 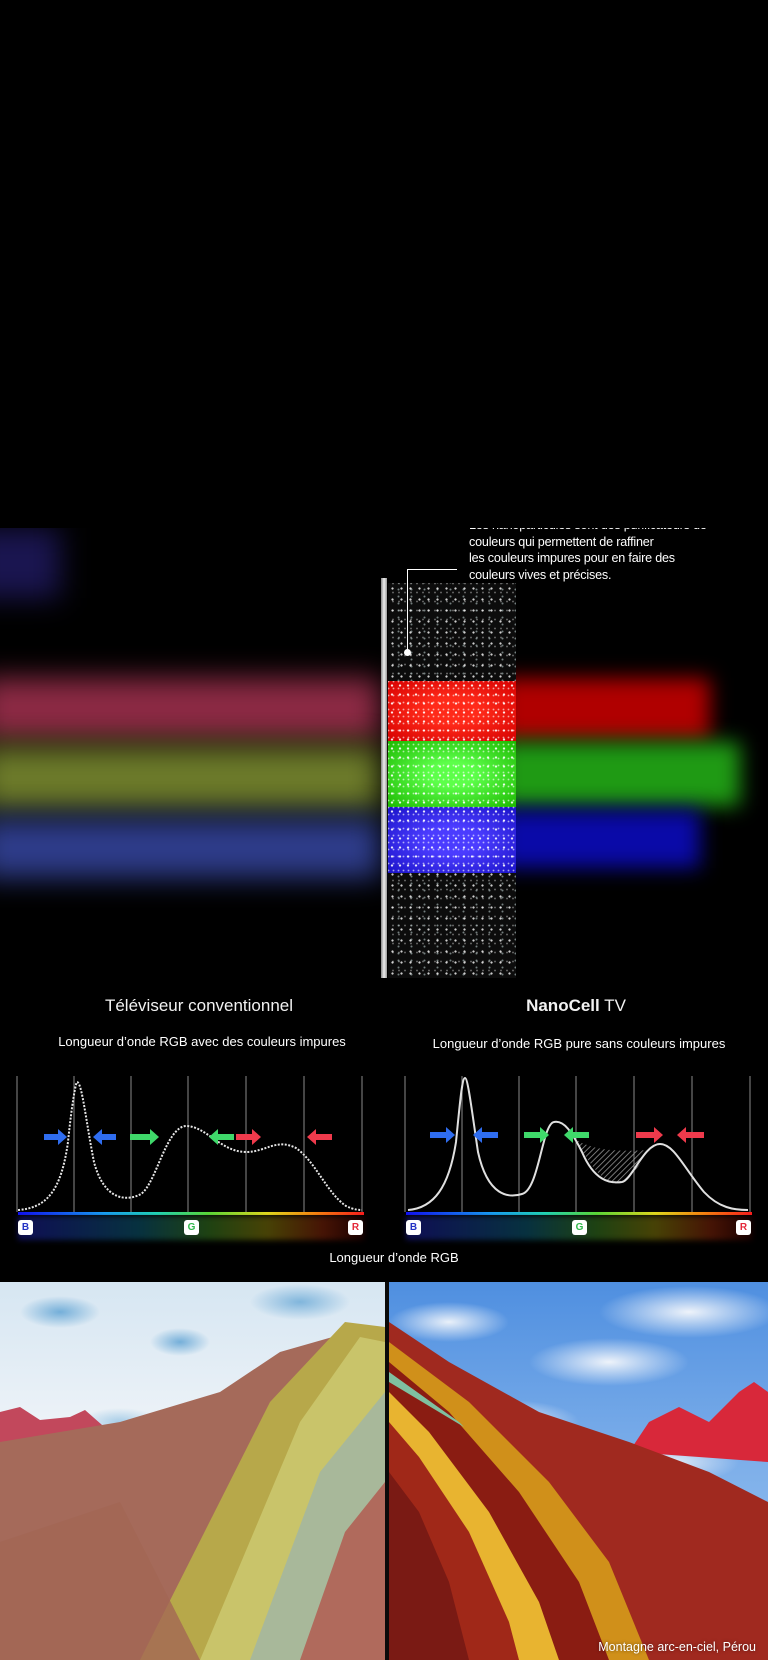 I want to click on conventional-spectrum-chart: B G R, so click(x=191, y=1156).